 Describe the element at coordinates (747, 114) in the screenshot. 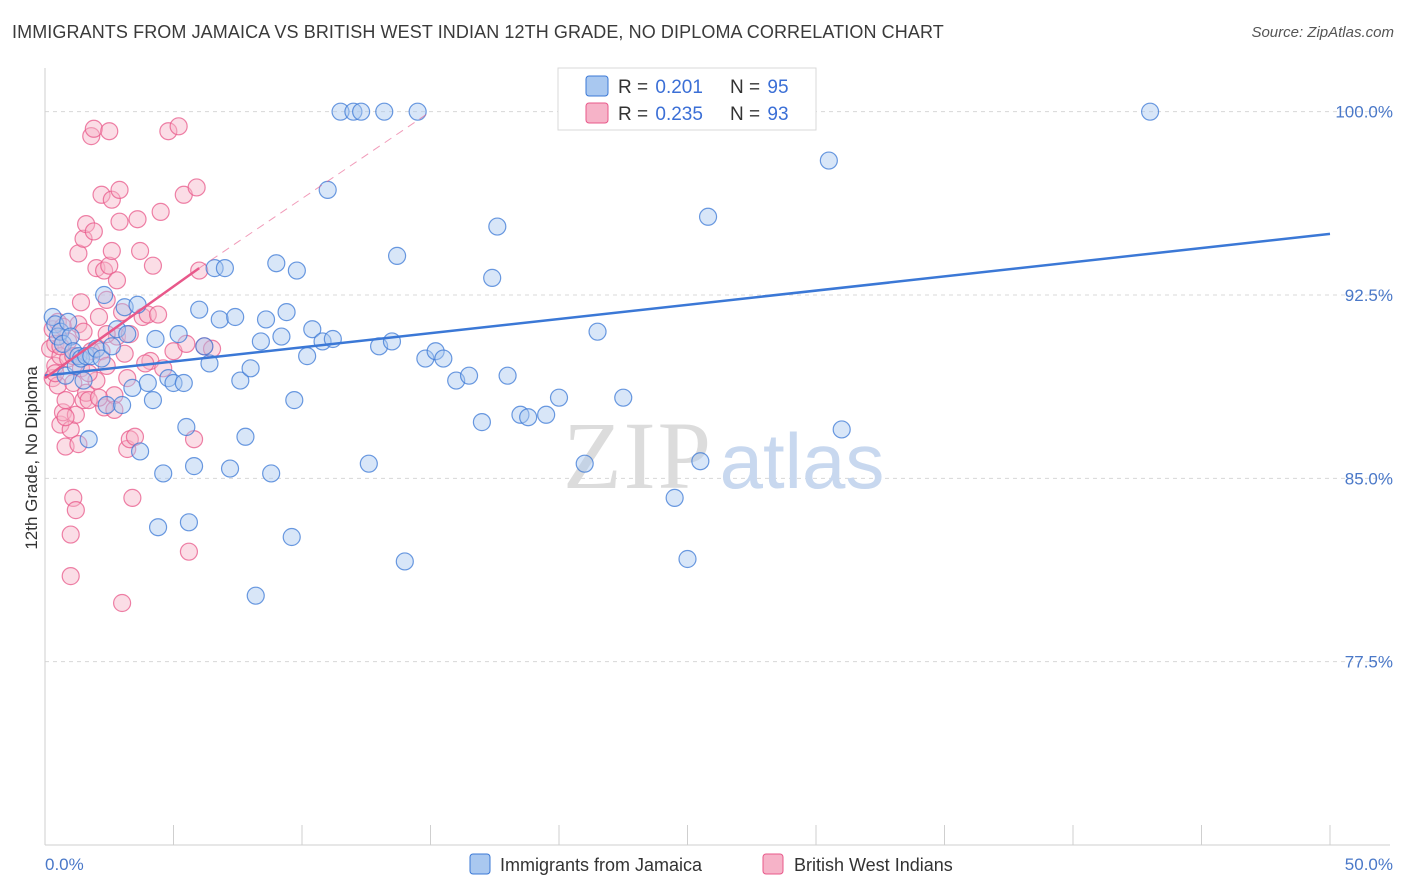

I see `legend-n-label-2: N =` at that location.